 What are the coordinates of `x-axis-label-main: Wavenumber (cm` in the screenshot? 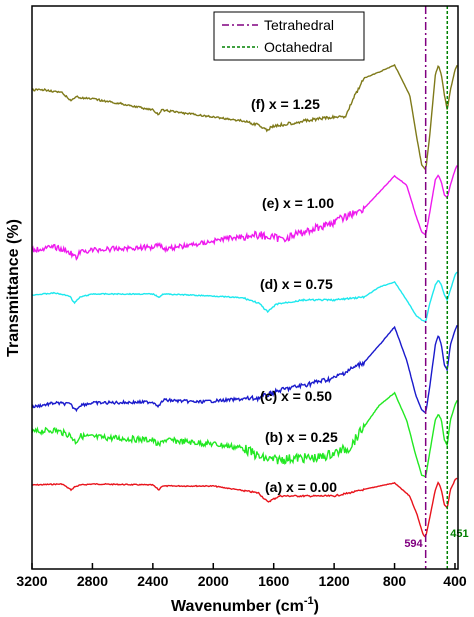 It's located at (237, 606).